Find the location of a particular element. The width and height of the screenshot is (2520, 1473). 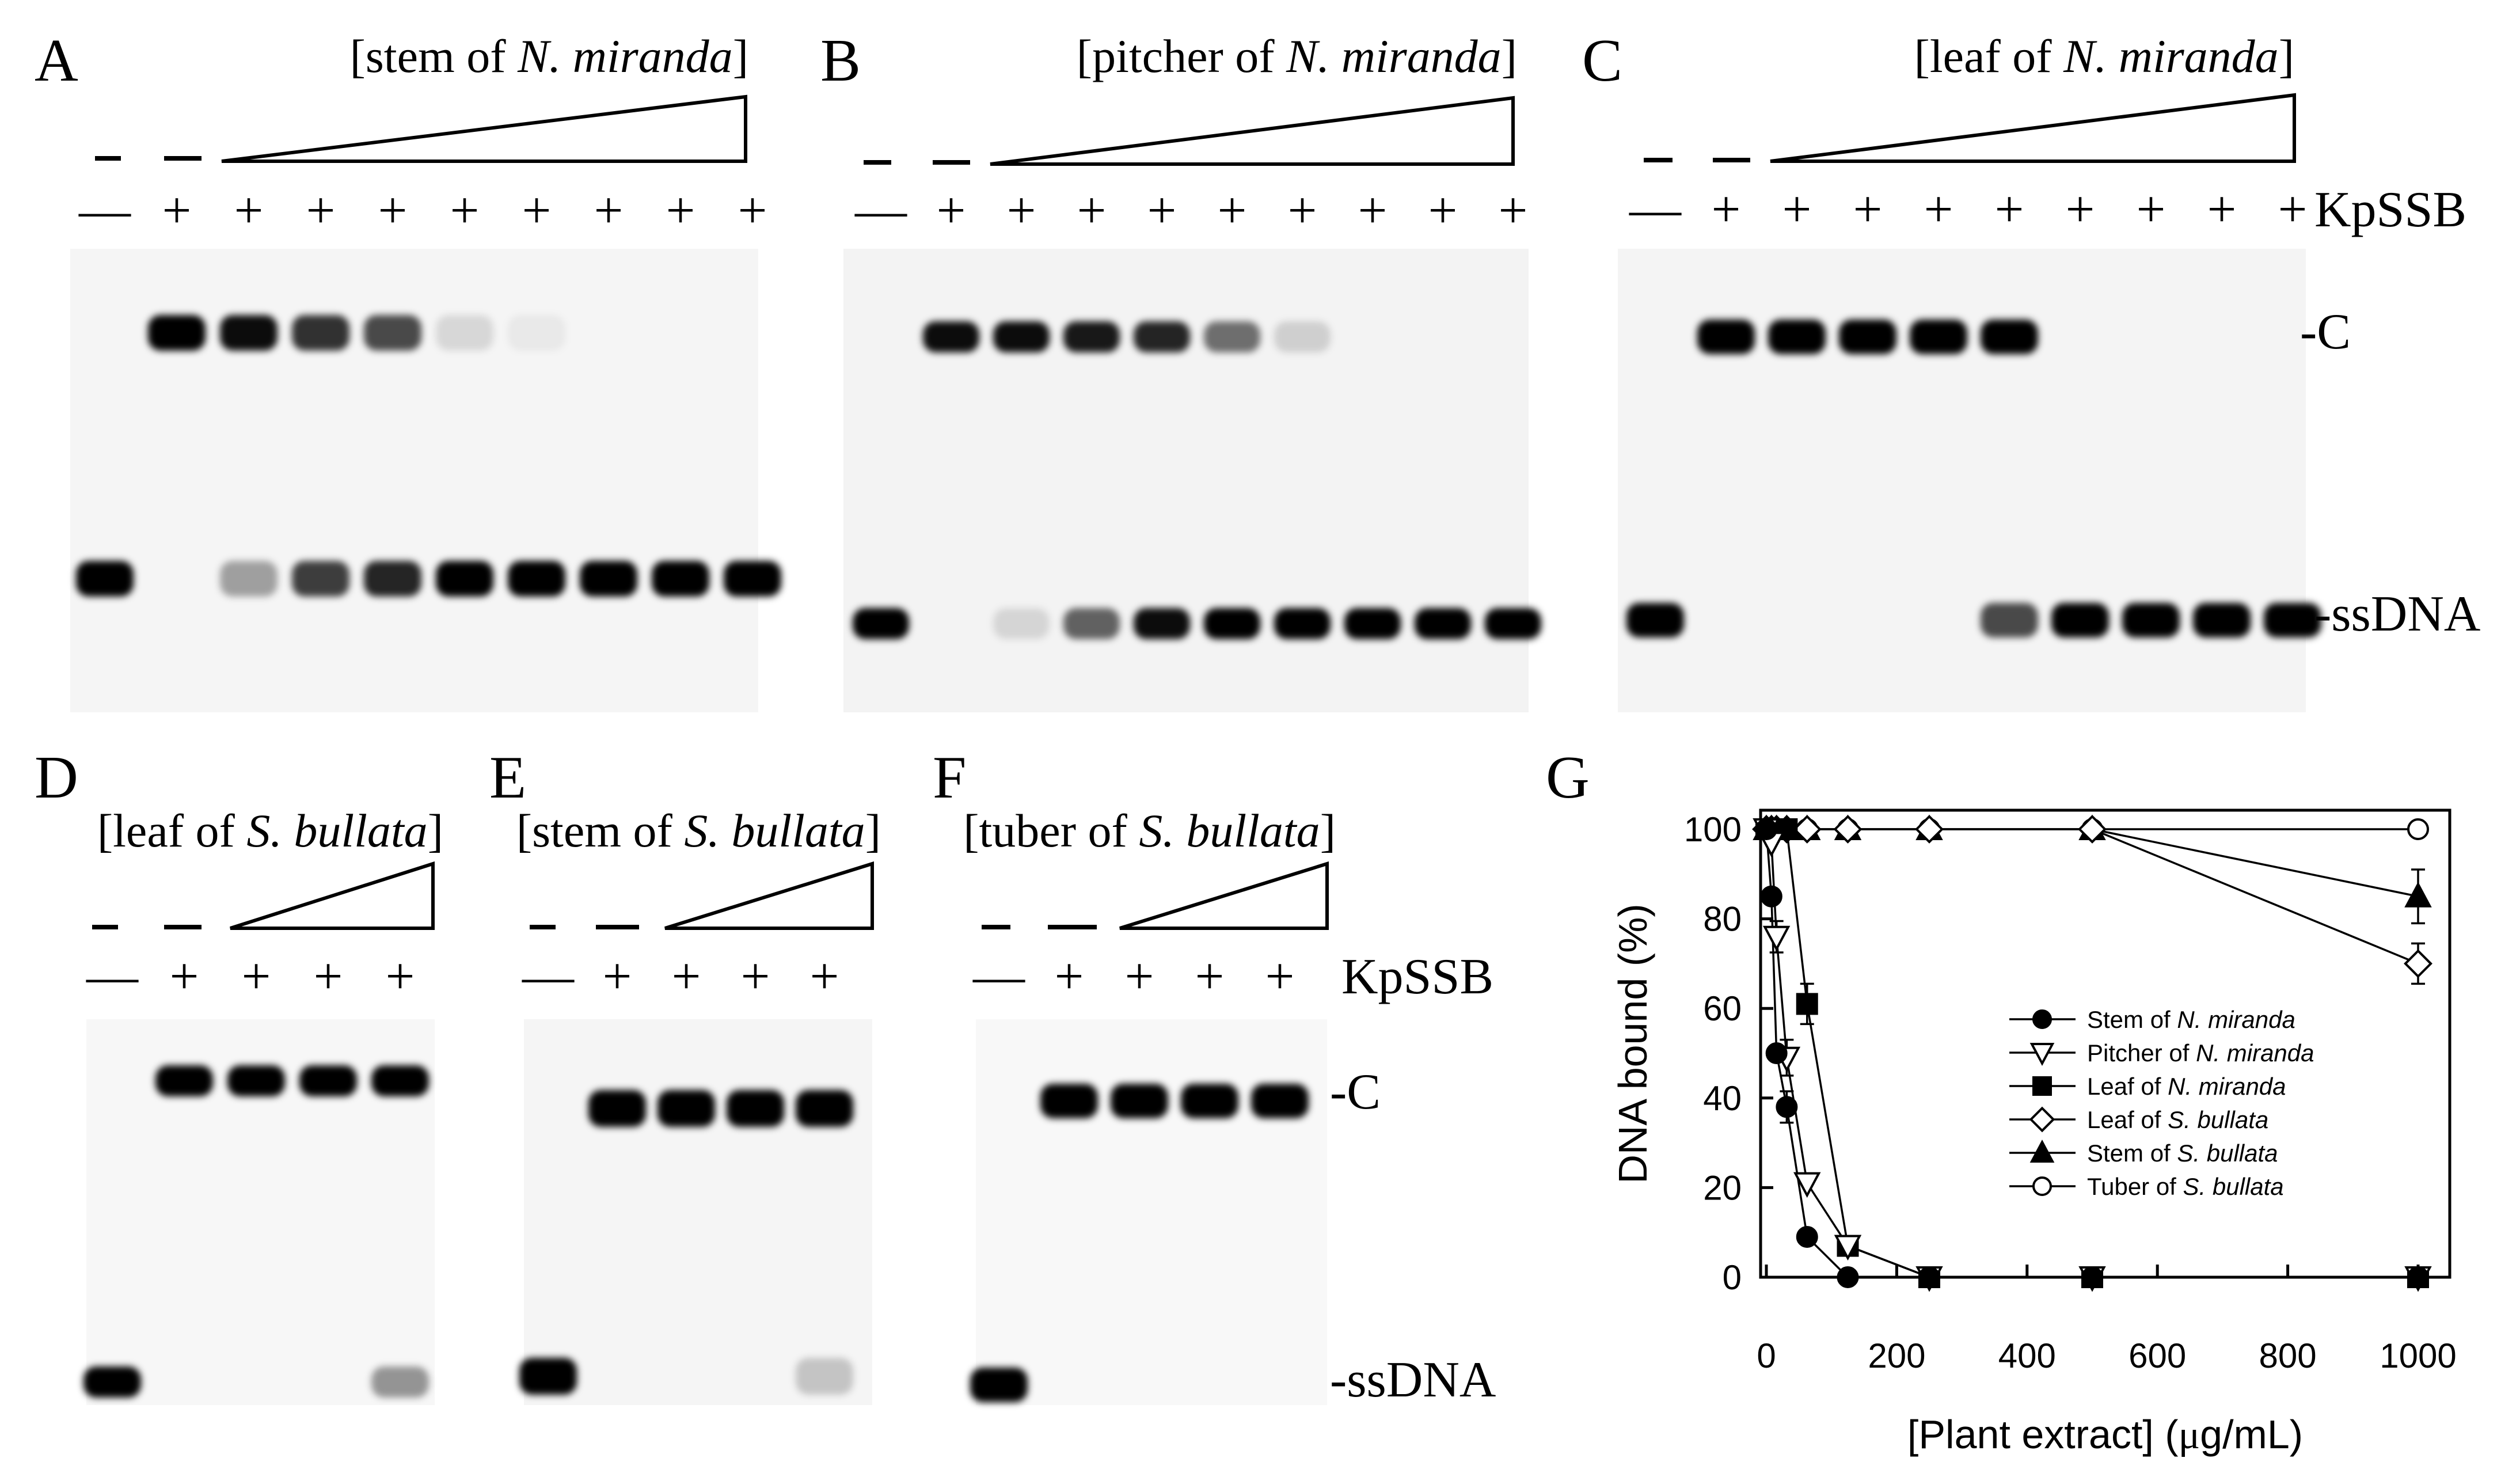

y-tick-label: 80 is located at coordinates (1722, 919).